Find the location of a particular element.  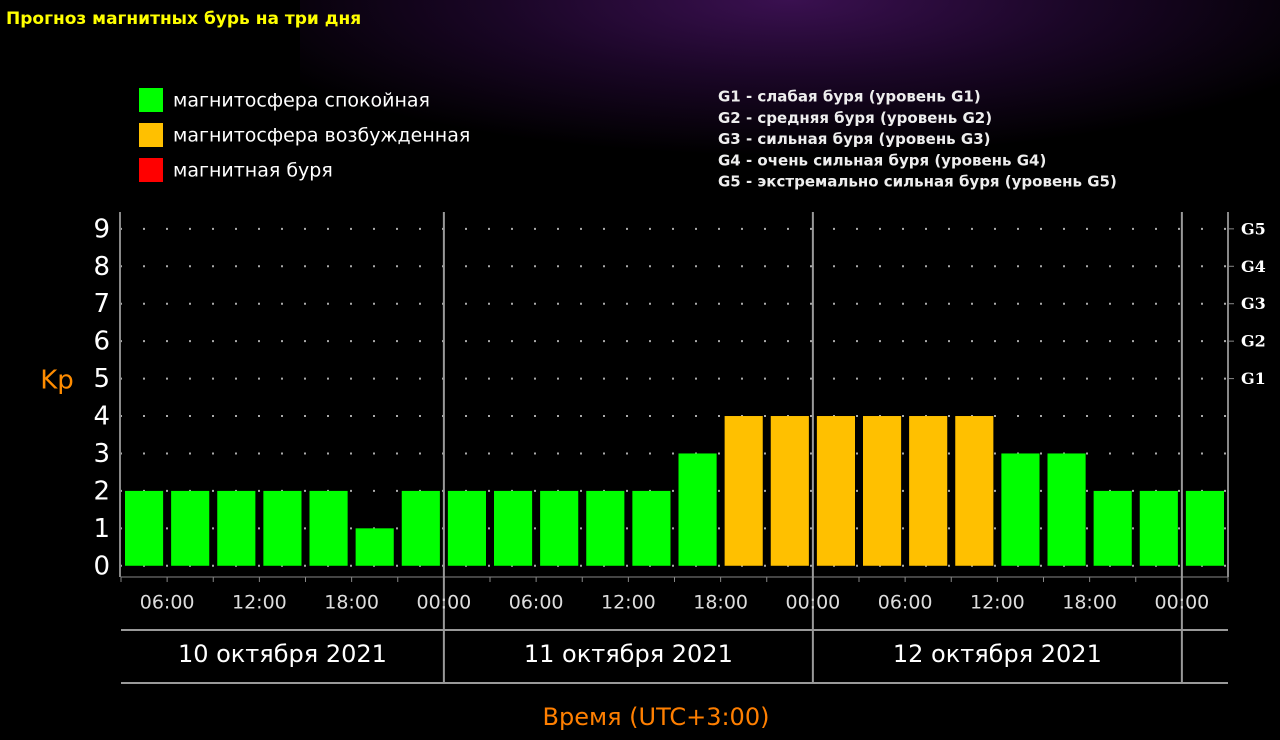

y-tick-label: 2 is located at coordinates (101, 491).